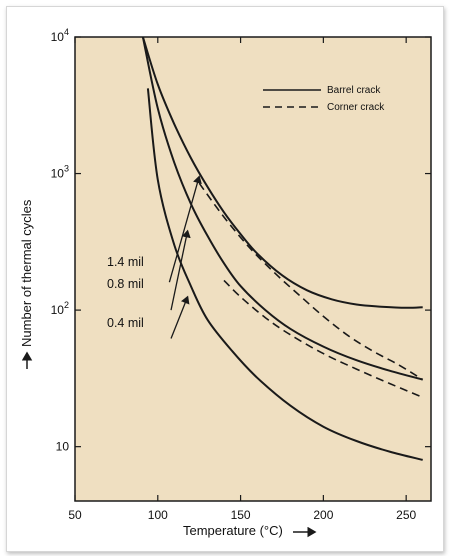 The image size is (450, 556). I want to click on annotation-arrow-0-8-mil, so click(180, 270).